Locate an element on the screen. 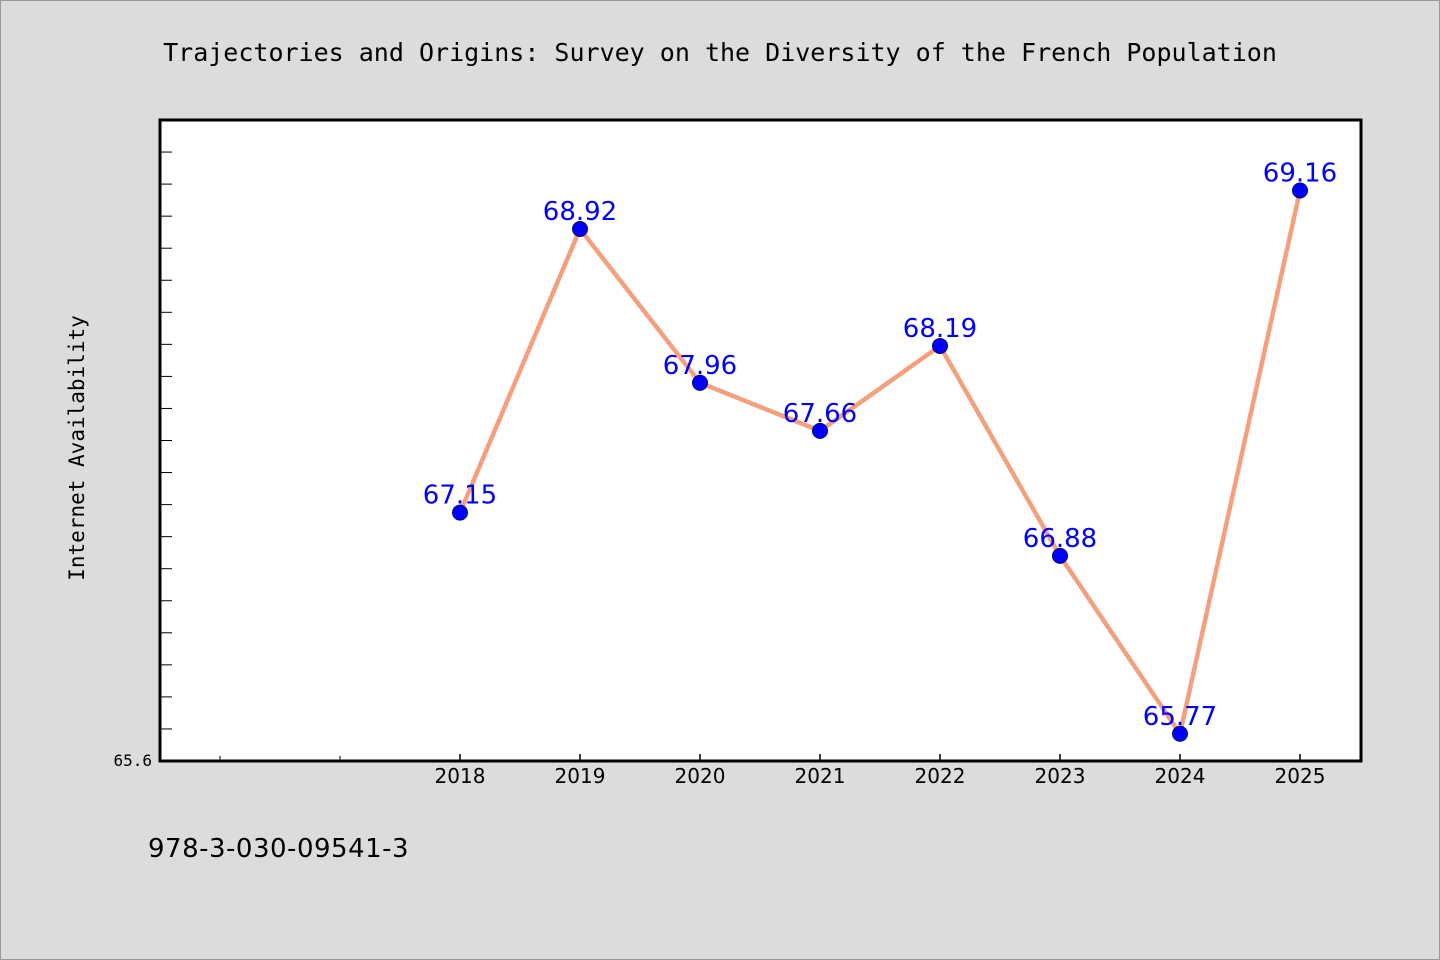 The image size is (1440, 960). data-label: 67.66 is located at coordinates (820, 414).